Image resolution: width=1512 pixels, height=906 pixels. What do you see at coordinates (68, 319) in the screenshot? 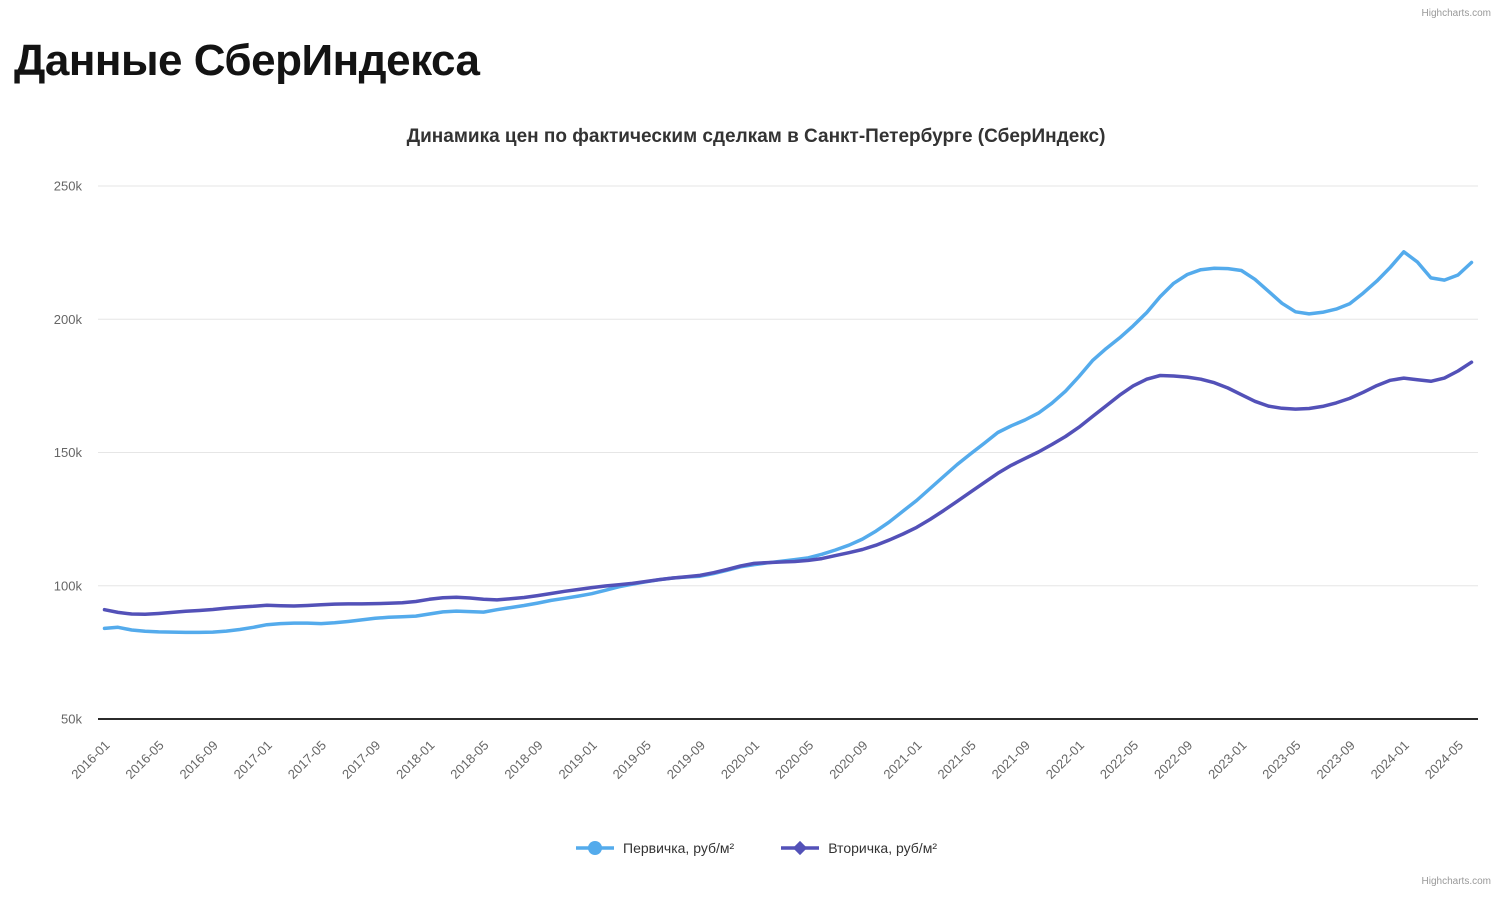
I see `y-axis-label: 200k` at bounding box center [68, 319].